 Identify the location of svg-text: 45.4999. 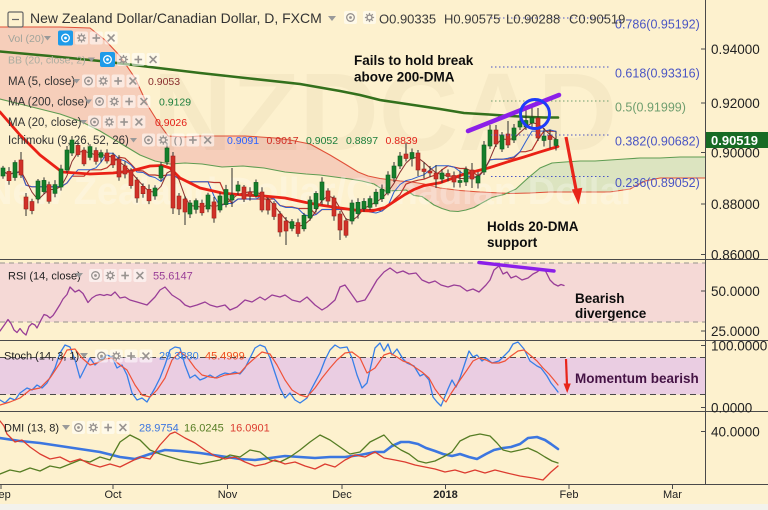
(225, 357).